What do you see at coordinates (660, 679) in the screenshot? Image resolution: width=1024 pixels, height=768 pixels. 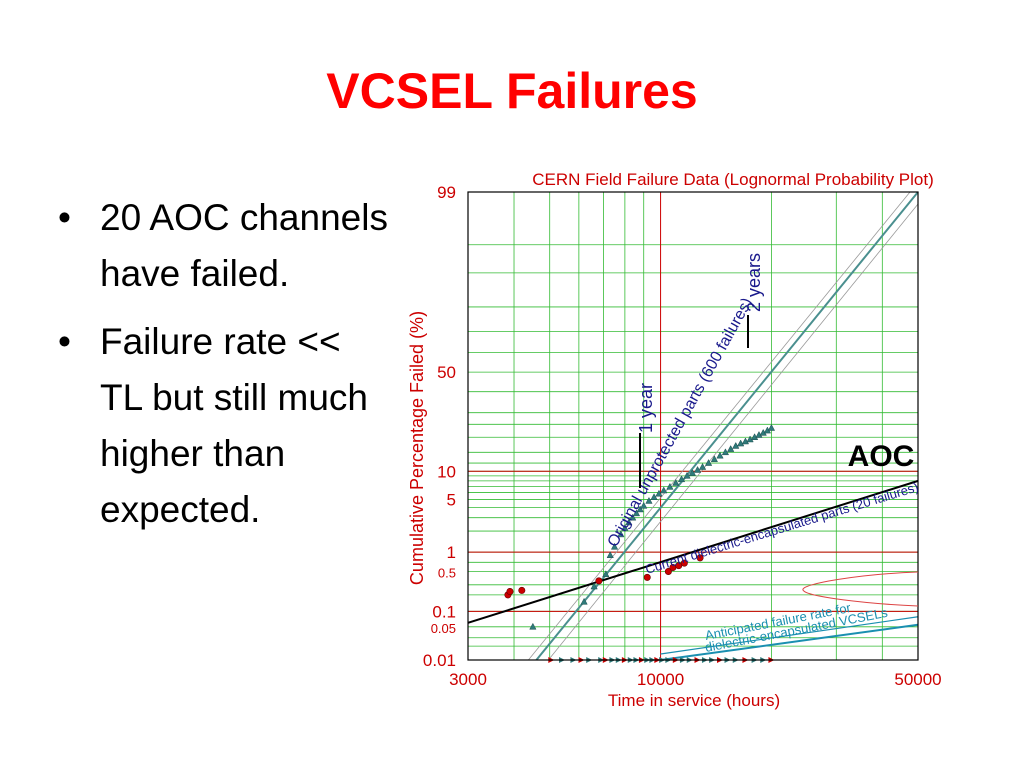 I see `x-tick-label: 10000` at bounding box center [660, 679].